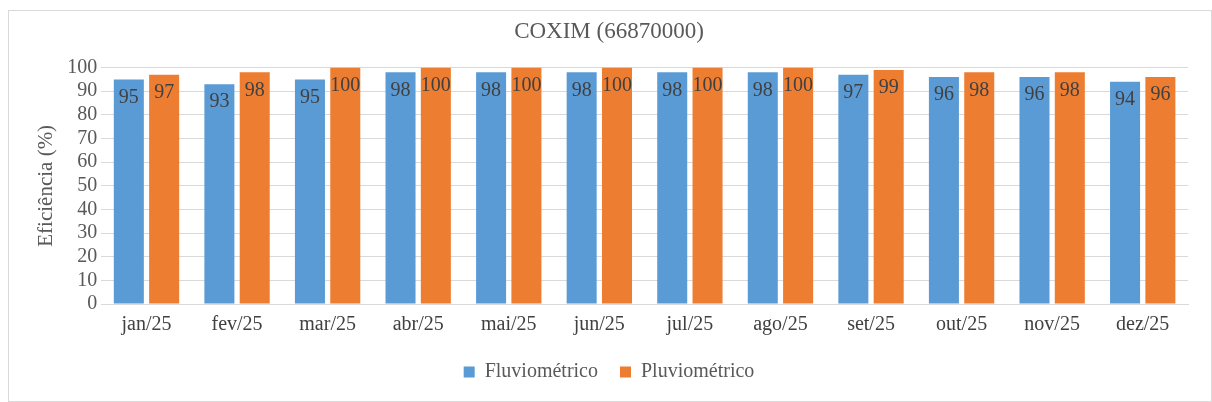 The height and width of the screenshot is (402, 1212). Describe the element at coordinates (219, 100) in the screenshot. I see `data-label: 93` at that location.